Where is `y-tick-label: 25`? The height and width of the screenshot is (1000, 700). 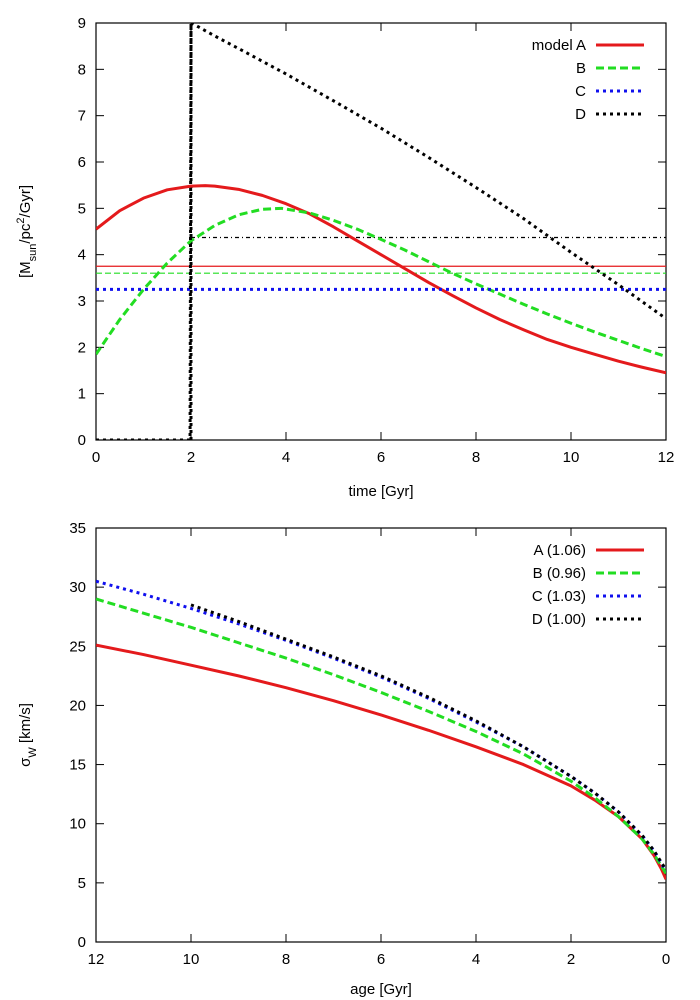
y-tick-label: 25 is located at coordinates (77, 646).